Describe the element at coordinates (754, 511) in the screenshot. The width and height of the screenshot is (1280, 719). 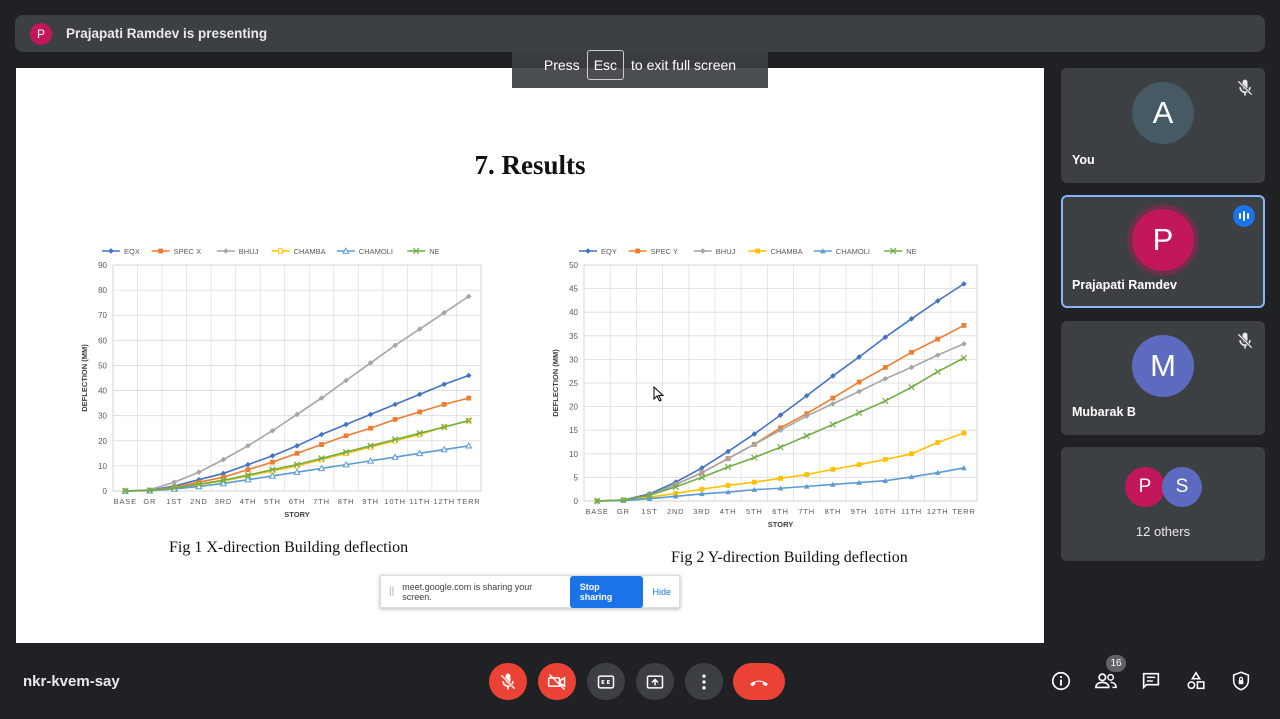
I see `x-tick-label: 5TH` at that location.